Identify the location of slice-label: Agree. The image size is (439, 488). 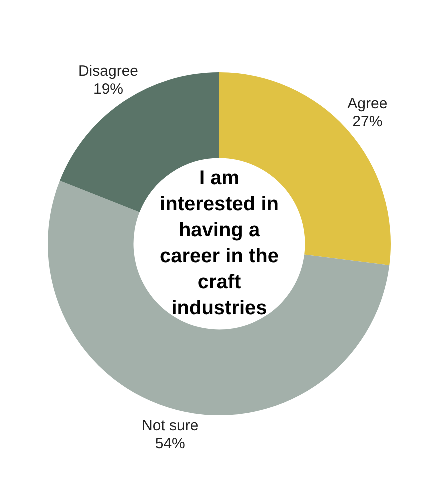
(368, 104).